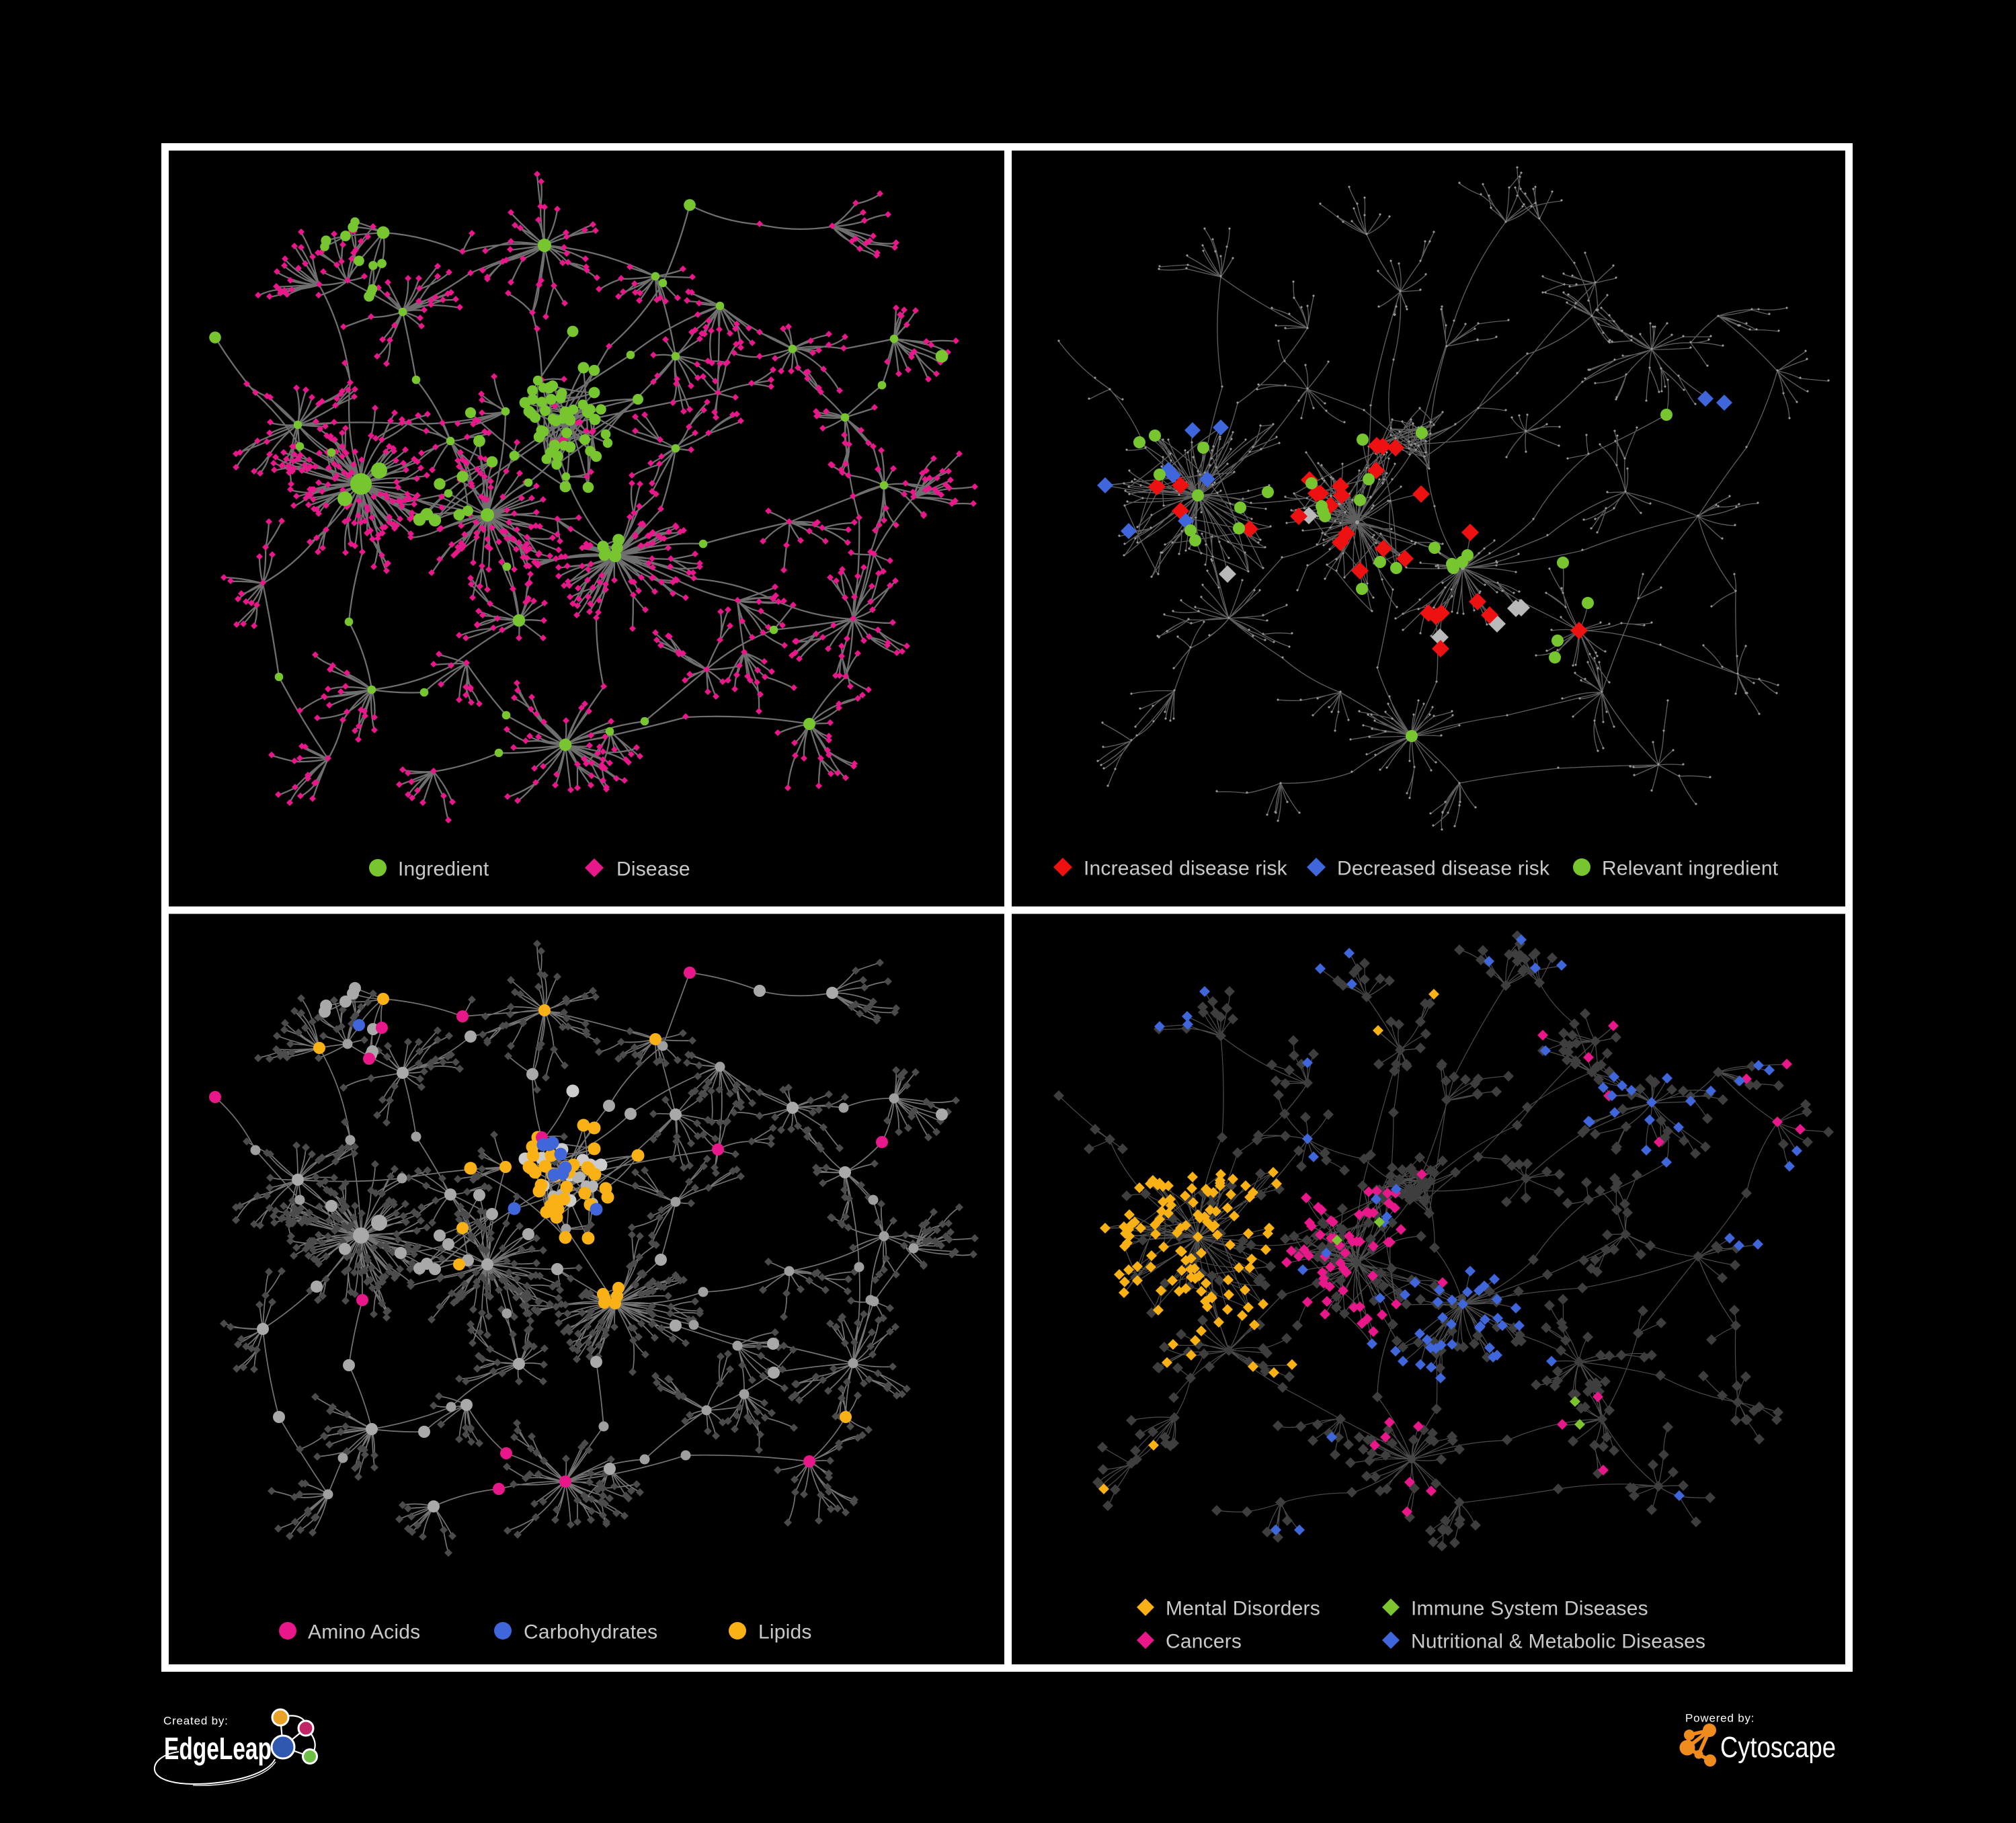  What do you see at coordinates (1529, 1609) in the screenshot?
I see `svg-text: Immune System Diseases` at bounding box center [1529, 1609].